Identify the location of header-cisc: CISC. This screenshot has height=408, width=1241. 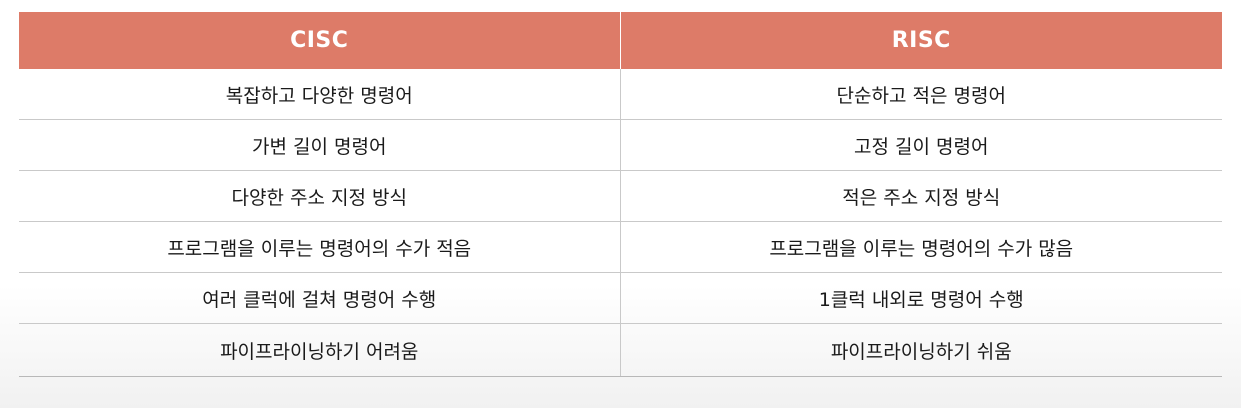
(319, 40).